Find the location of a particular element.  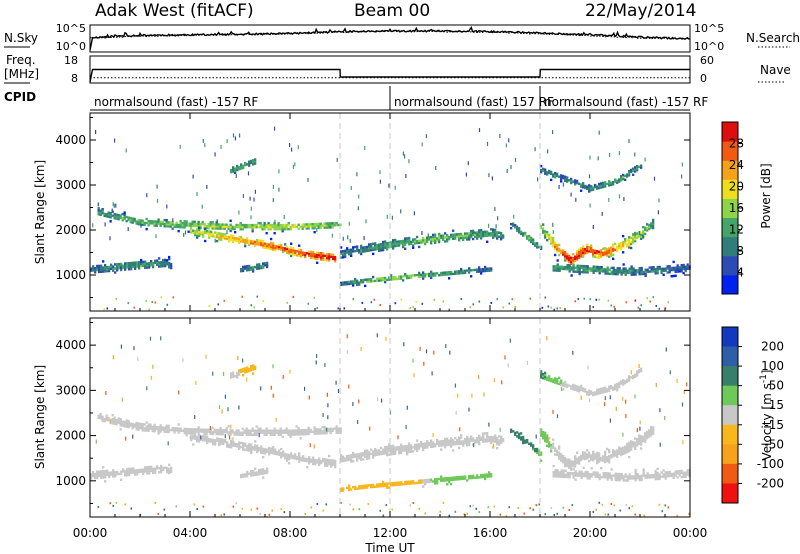

colorbar-swatch is located at coordinates (730, 415).